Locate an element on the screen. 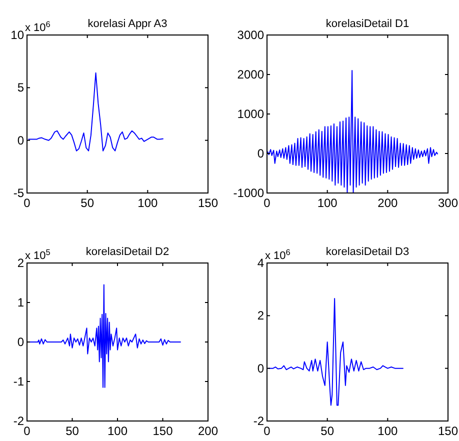 The width and height of the screenshot is (459, 441). chart-title: korelasiDetail D1 is located at coordinates (368, 24).